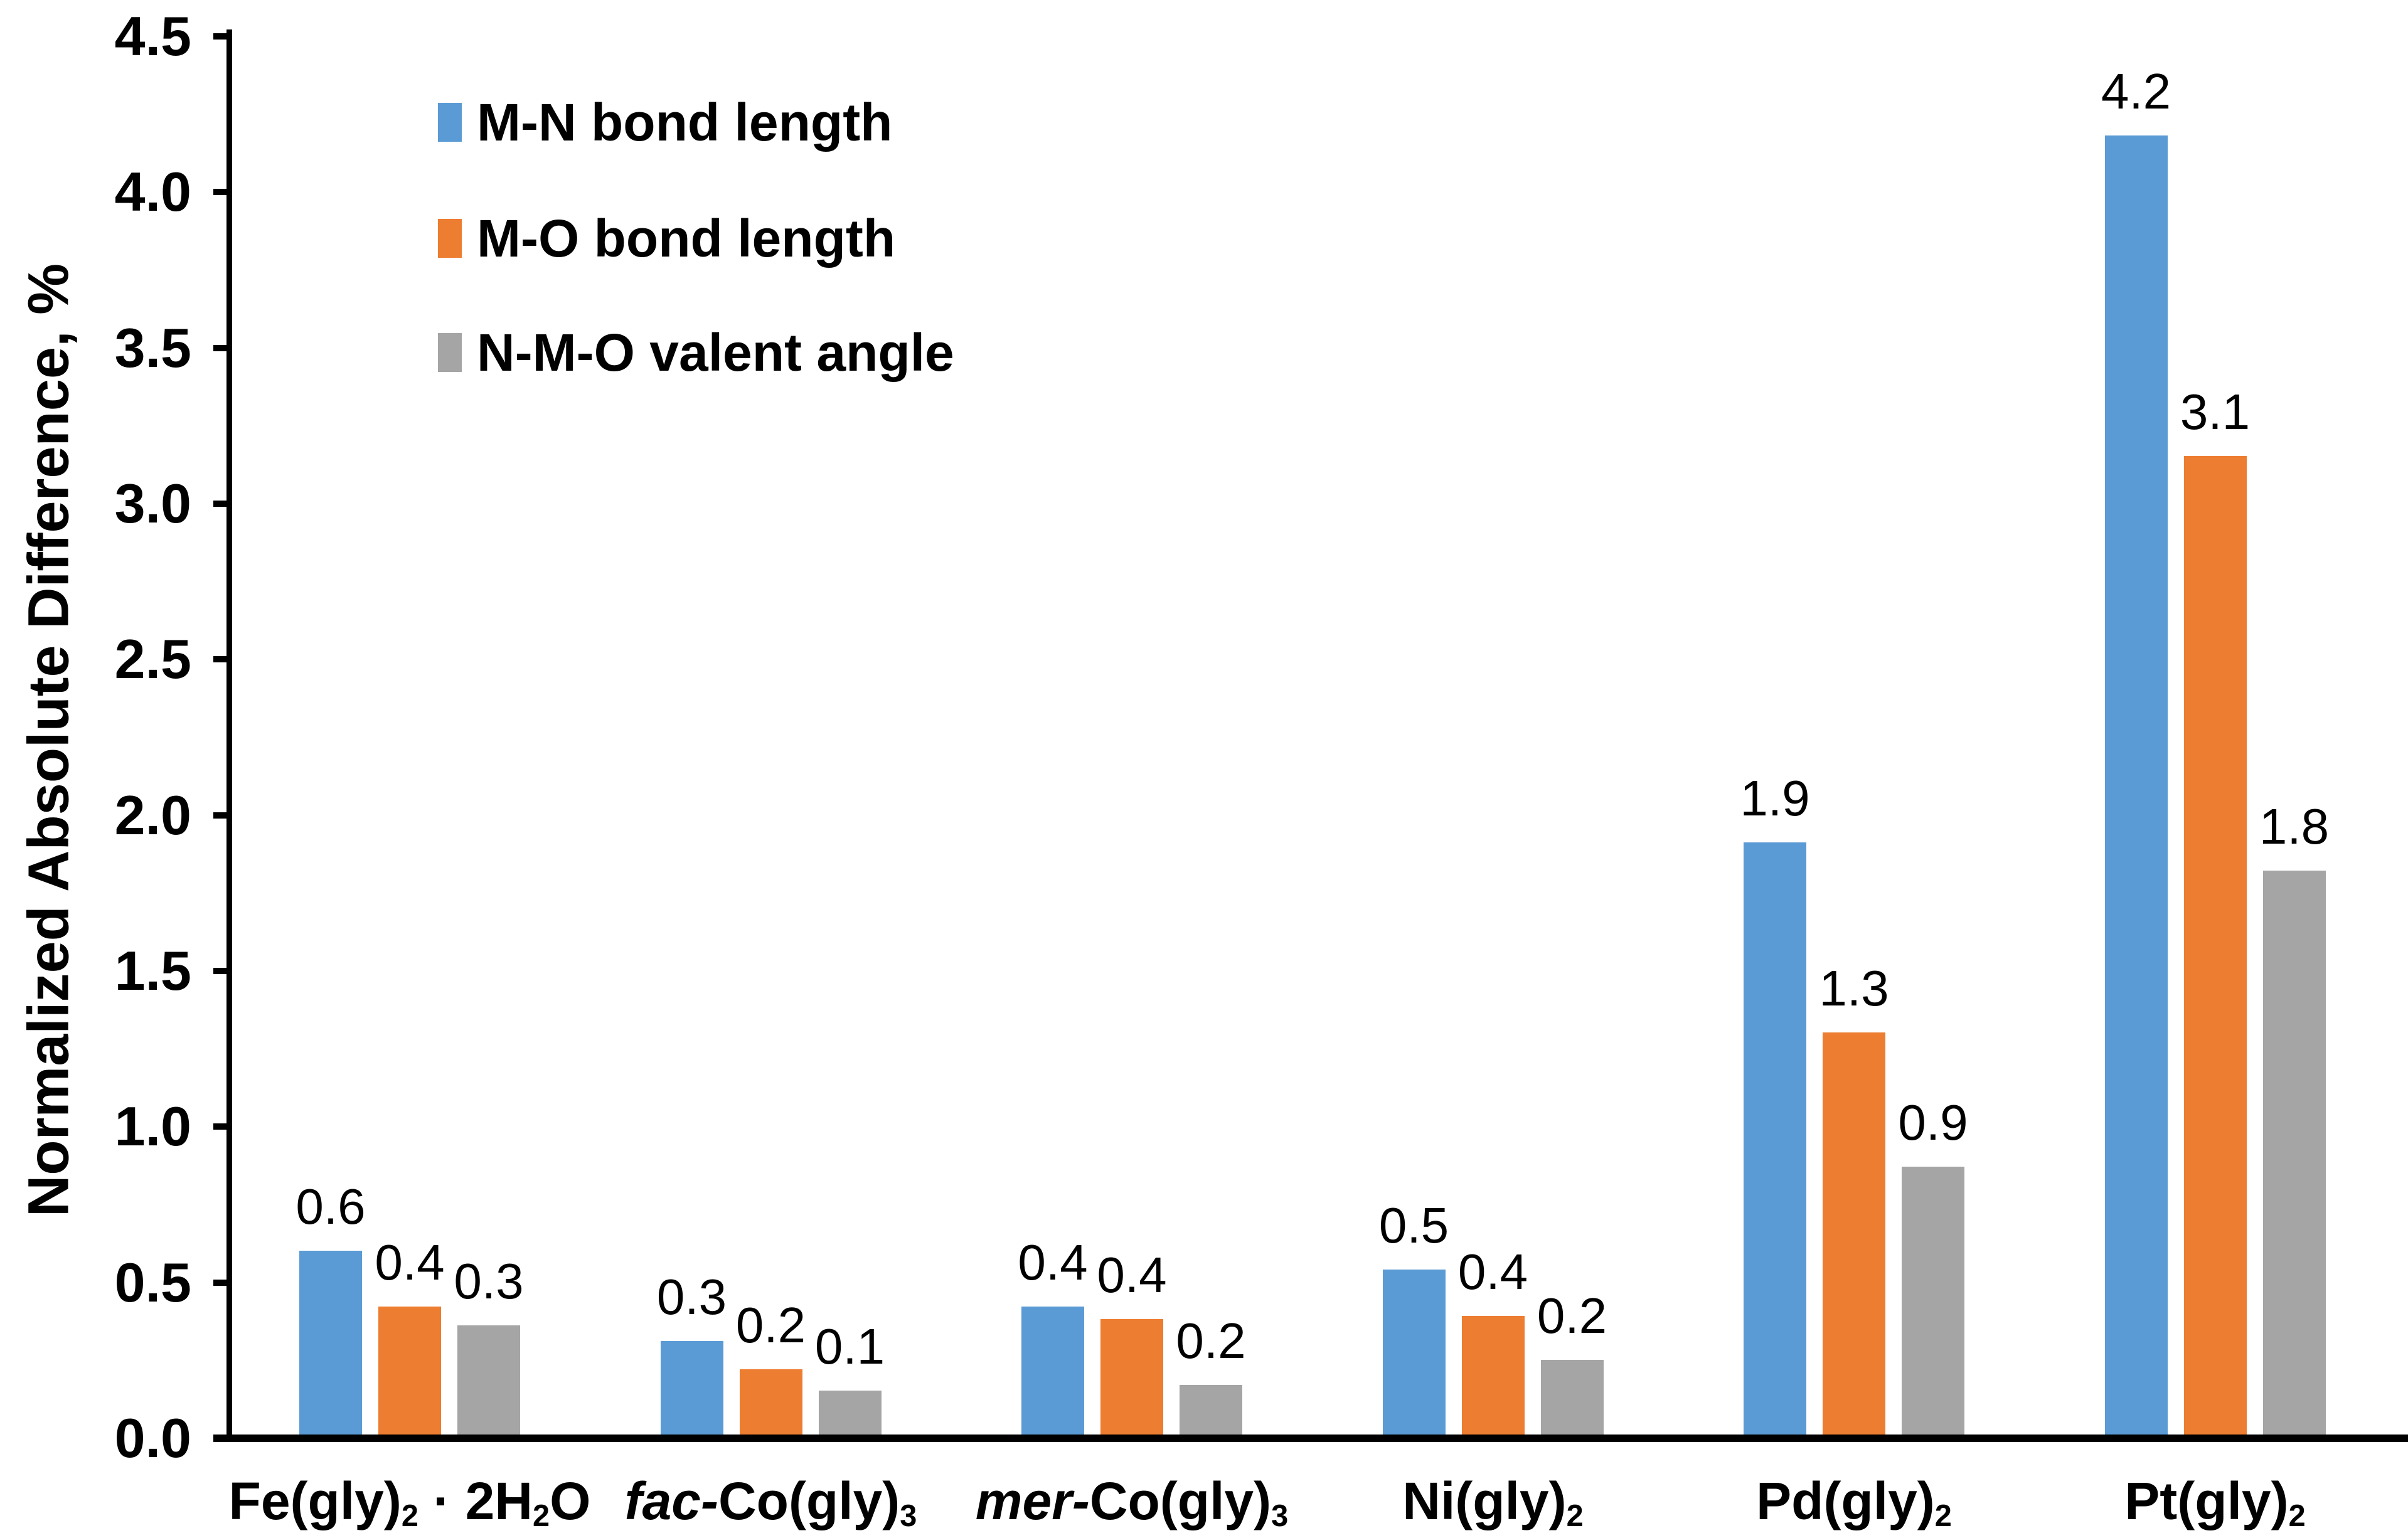 This screenshot has height=1538, width=2408. Describe the element at coordinates (2206, 1501) in the screenshot. I see `category-text: Pt(gly)` at that location.